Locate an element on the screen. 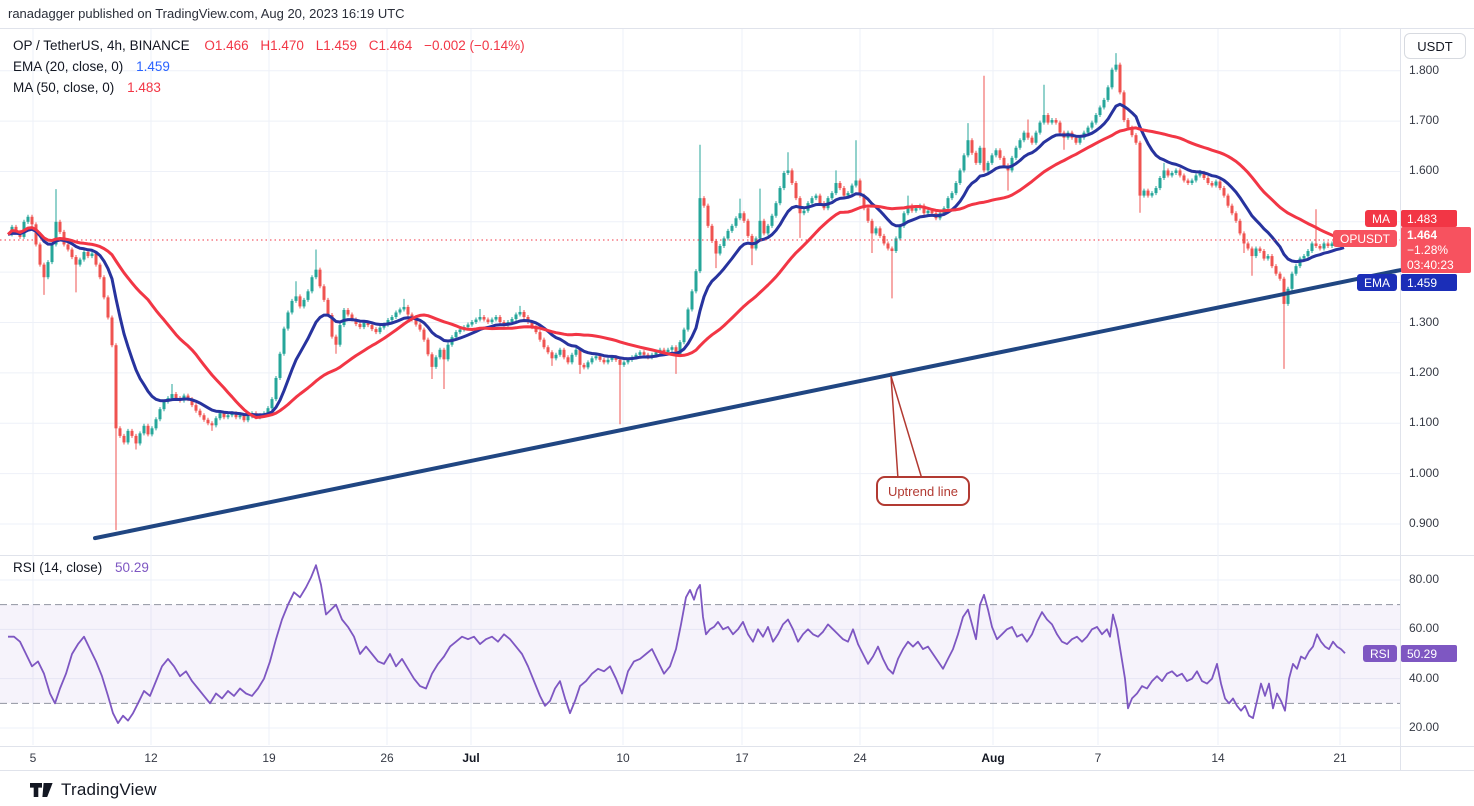  rsi-band is located at coordinates (700, 654).